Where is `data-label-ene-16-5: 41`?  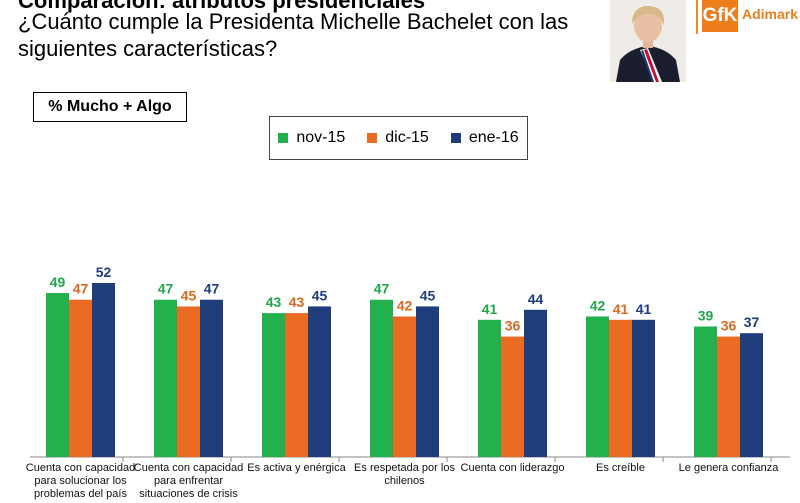 data-label-ene-16-5: 41 is located at coordinates (644, 309).